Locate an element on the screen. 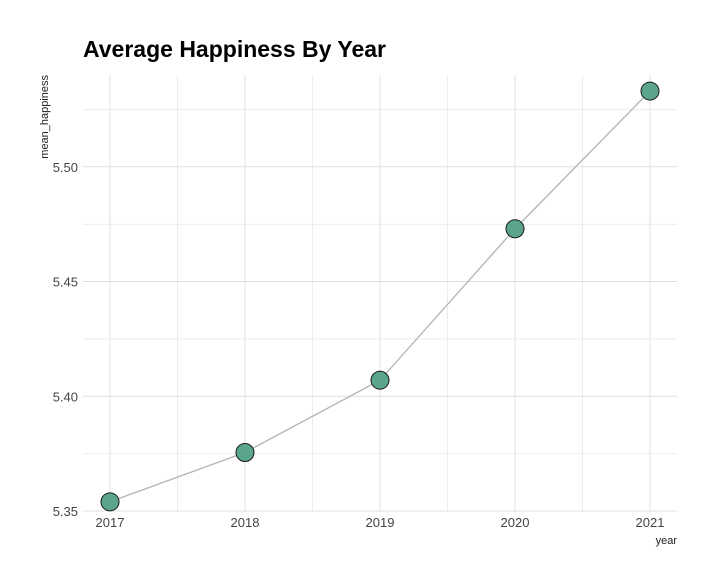 Image resolution: width=717 pixels, height=585 pixels. y-tick-labels: 5.35 5.40 5.45 5.50 is located at coordinates (65, 339).